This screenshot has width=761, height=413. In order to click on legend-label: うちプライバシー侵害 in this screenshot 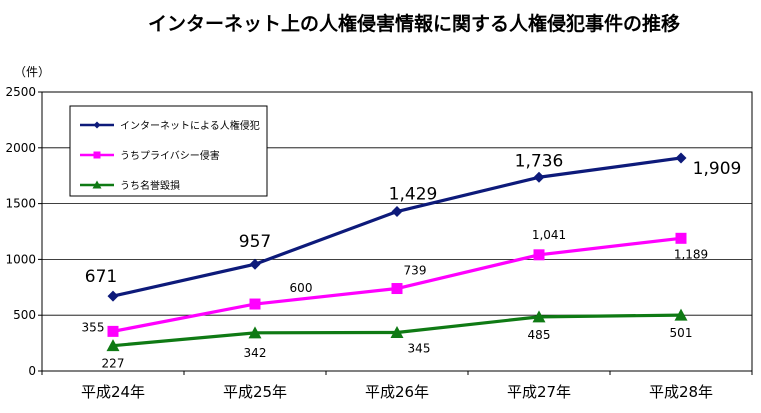, I will do `click(170, 155)`.